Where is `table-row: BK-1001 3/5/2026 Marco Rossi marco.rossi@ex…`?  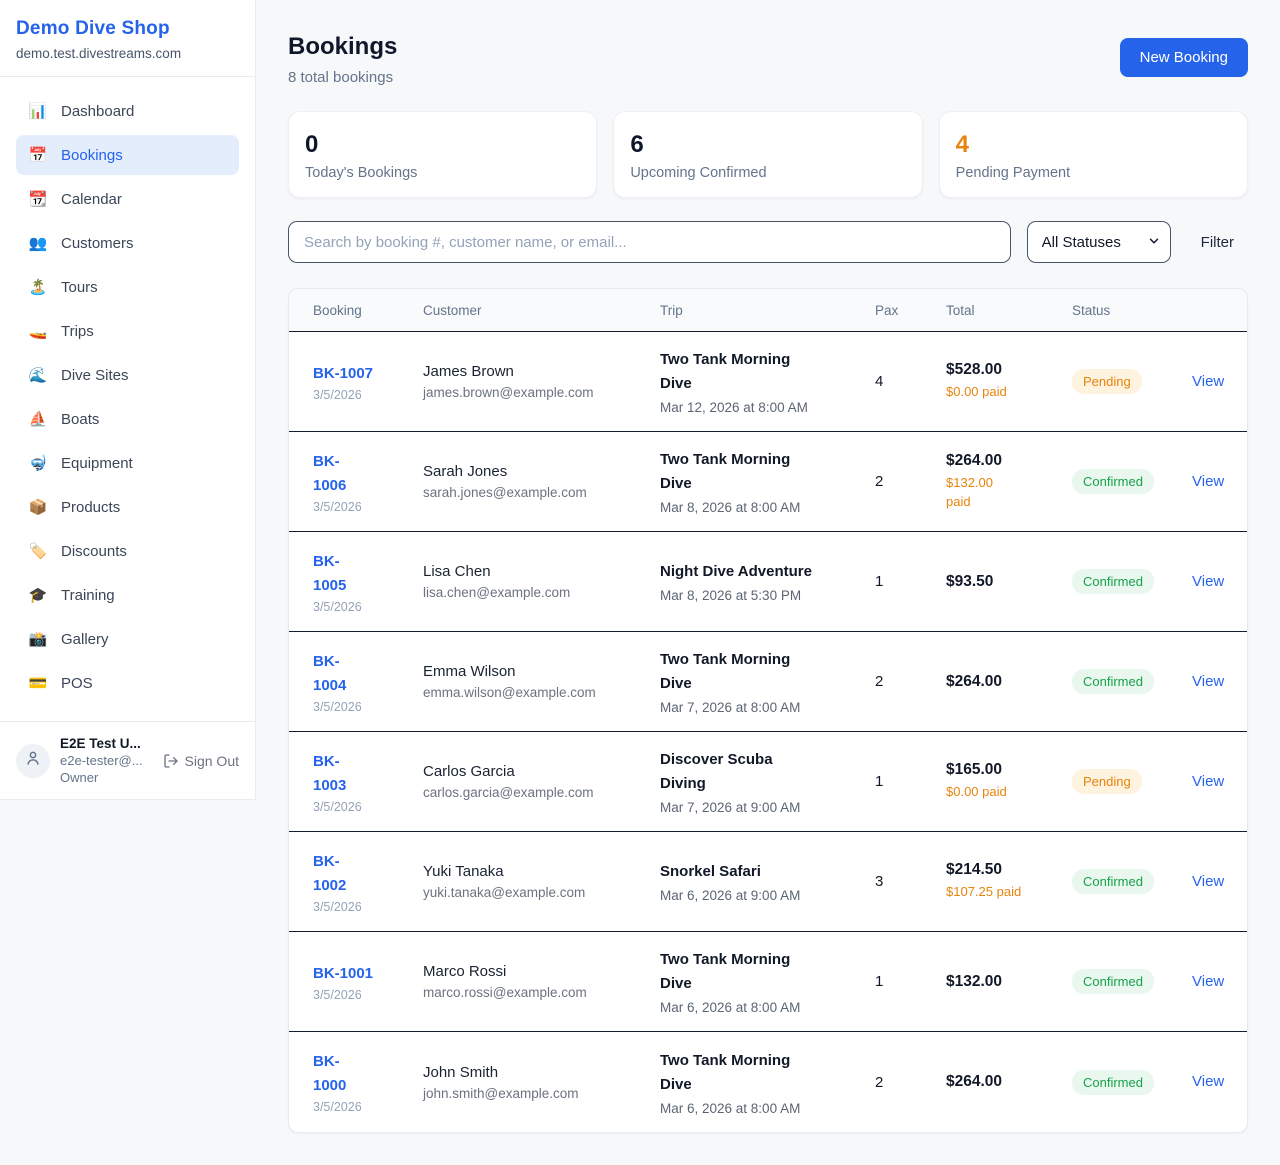
table-row: BK-1001 3/5/2026 Marco Rossi marco.rossi@ex… is located at coordinates (768, 982).